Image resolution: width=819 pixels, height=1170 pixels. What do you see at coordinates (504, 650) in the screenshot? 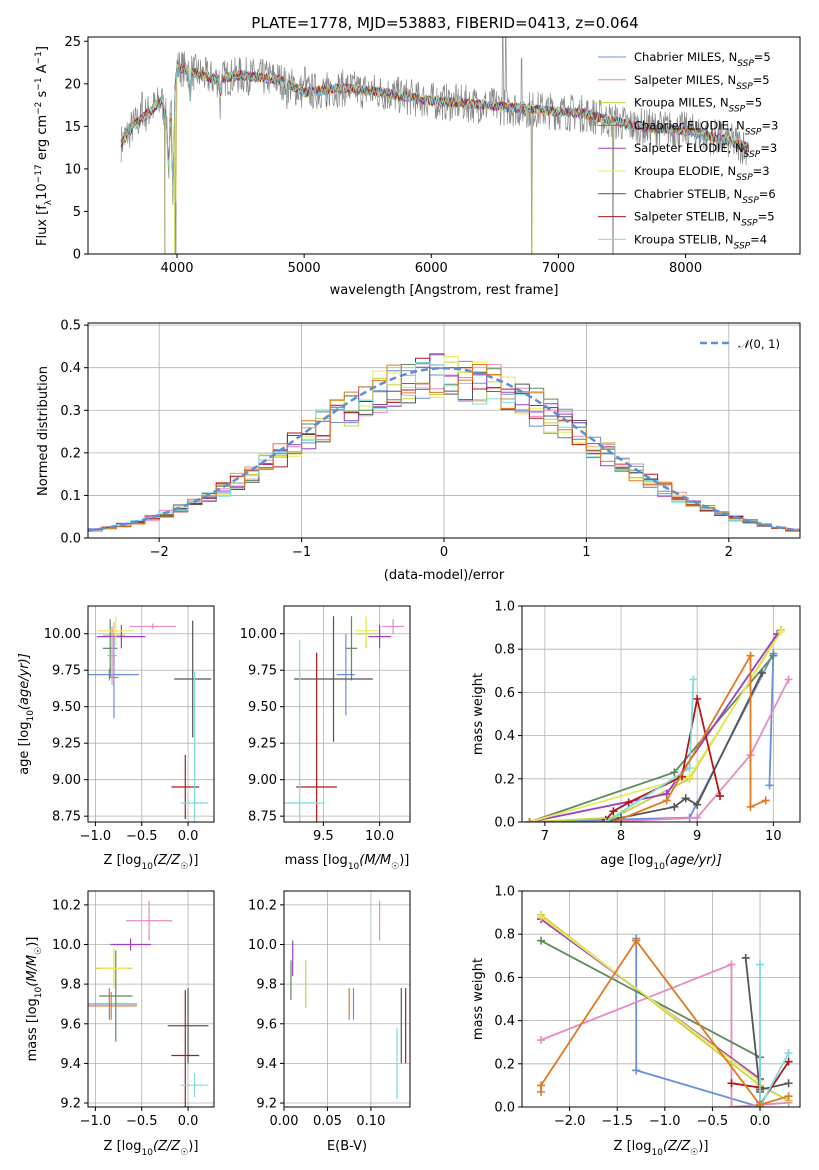
I see `y-tick-label: 0.8` at bounding box center [504, 650].